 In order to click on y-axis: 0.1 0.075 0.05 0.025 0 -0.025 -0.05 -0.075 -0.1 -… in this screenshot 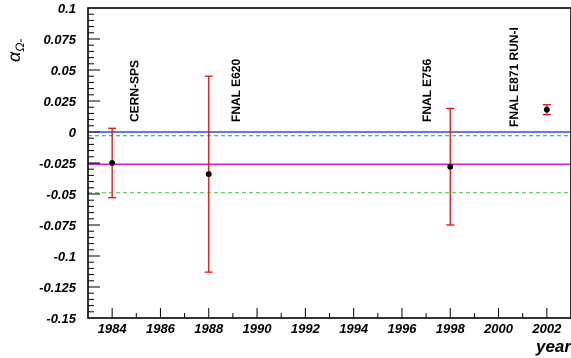, I will do `click(69, 163)`.